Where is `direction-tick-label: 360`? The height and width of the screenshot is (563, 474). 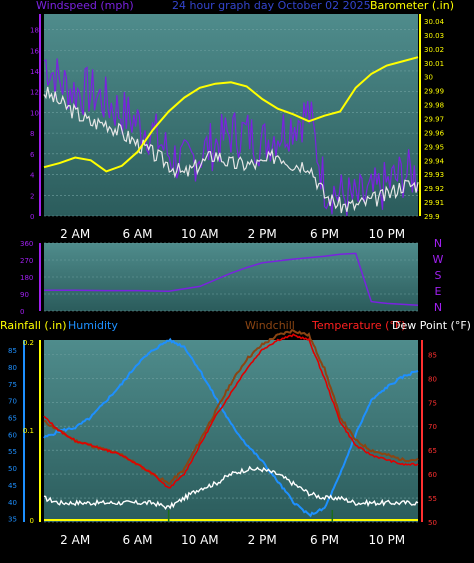
direction-tick-label: 360 is located at coordinates (26, 244).